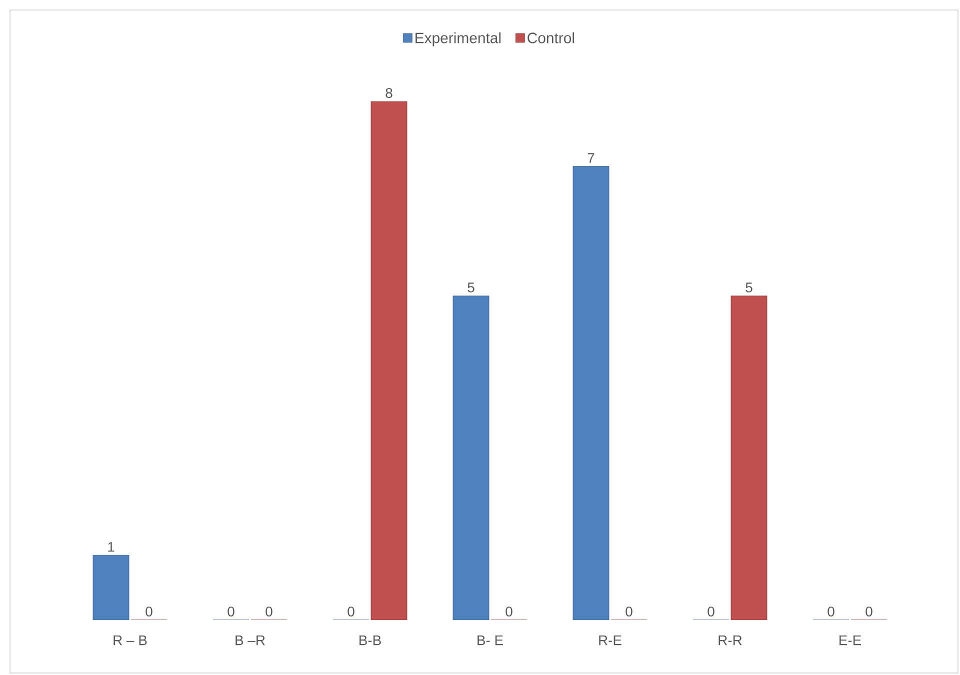 Image resolution: width=960 pixels, height=675 pixels. What do you see at coordinates (591, 158) in the screenshot?
I see `data-label: 7` at bounding box center [591, 158].